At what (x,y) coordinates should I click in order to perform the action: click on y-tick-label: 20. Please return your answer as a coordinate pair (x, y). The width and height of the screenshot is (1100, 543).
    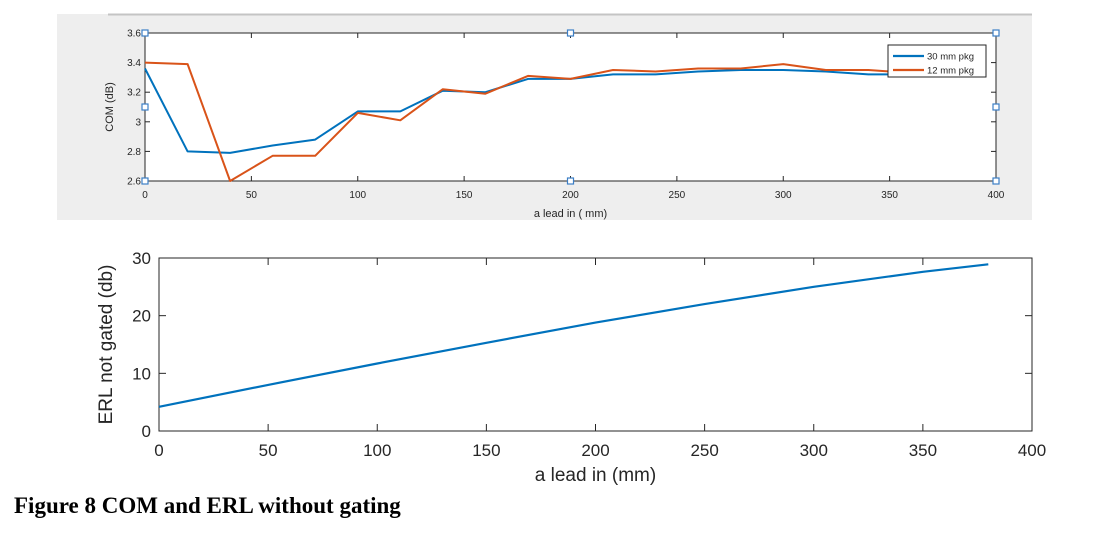
    Looking at the image, I should click on (141, 316).